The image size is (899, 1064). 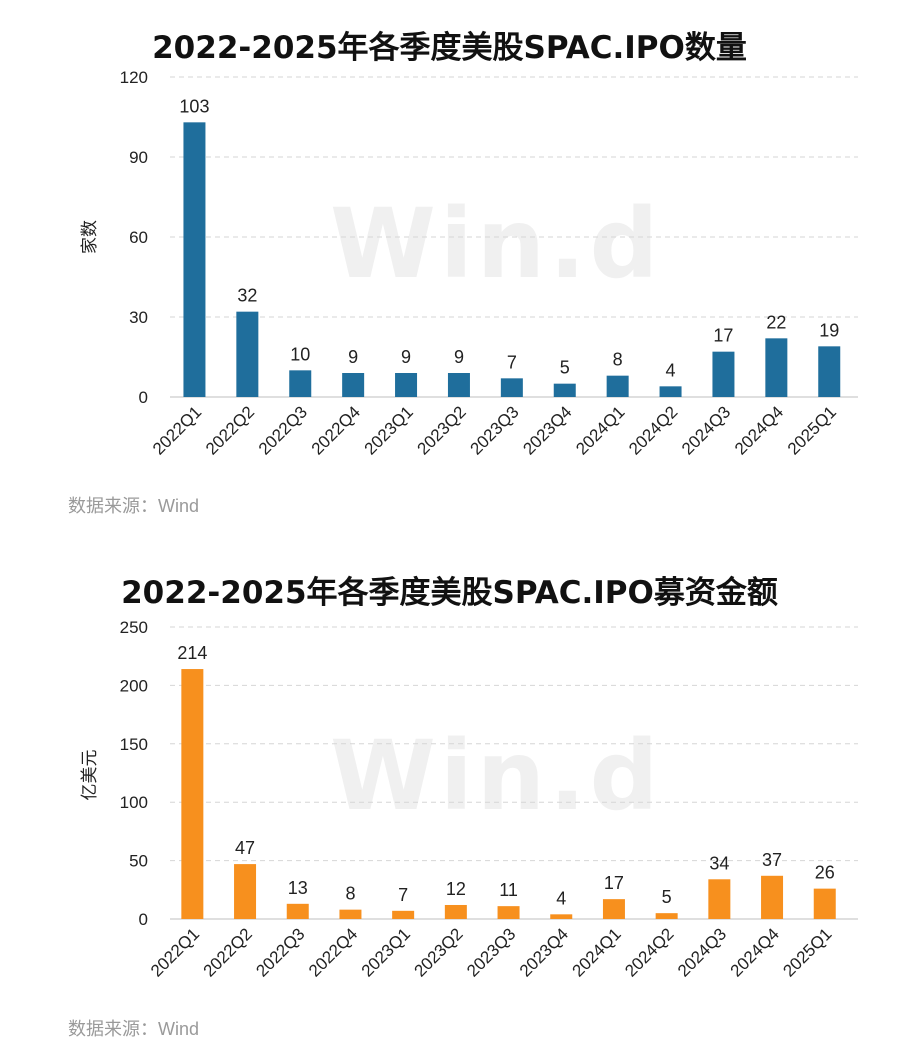 What do you see at coordinates (192, 653) in the screenshot?
I see `data-label: 214` at bounding box center [192, 653].